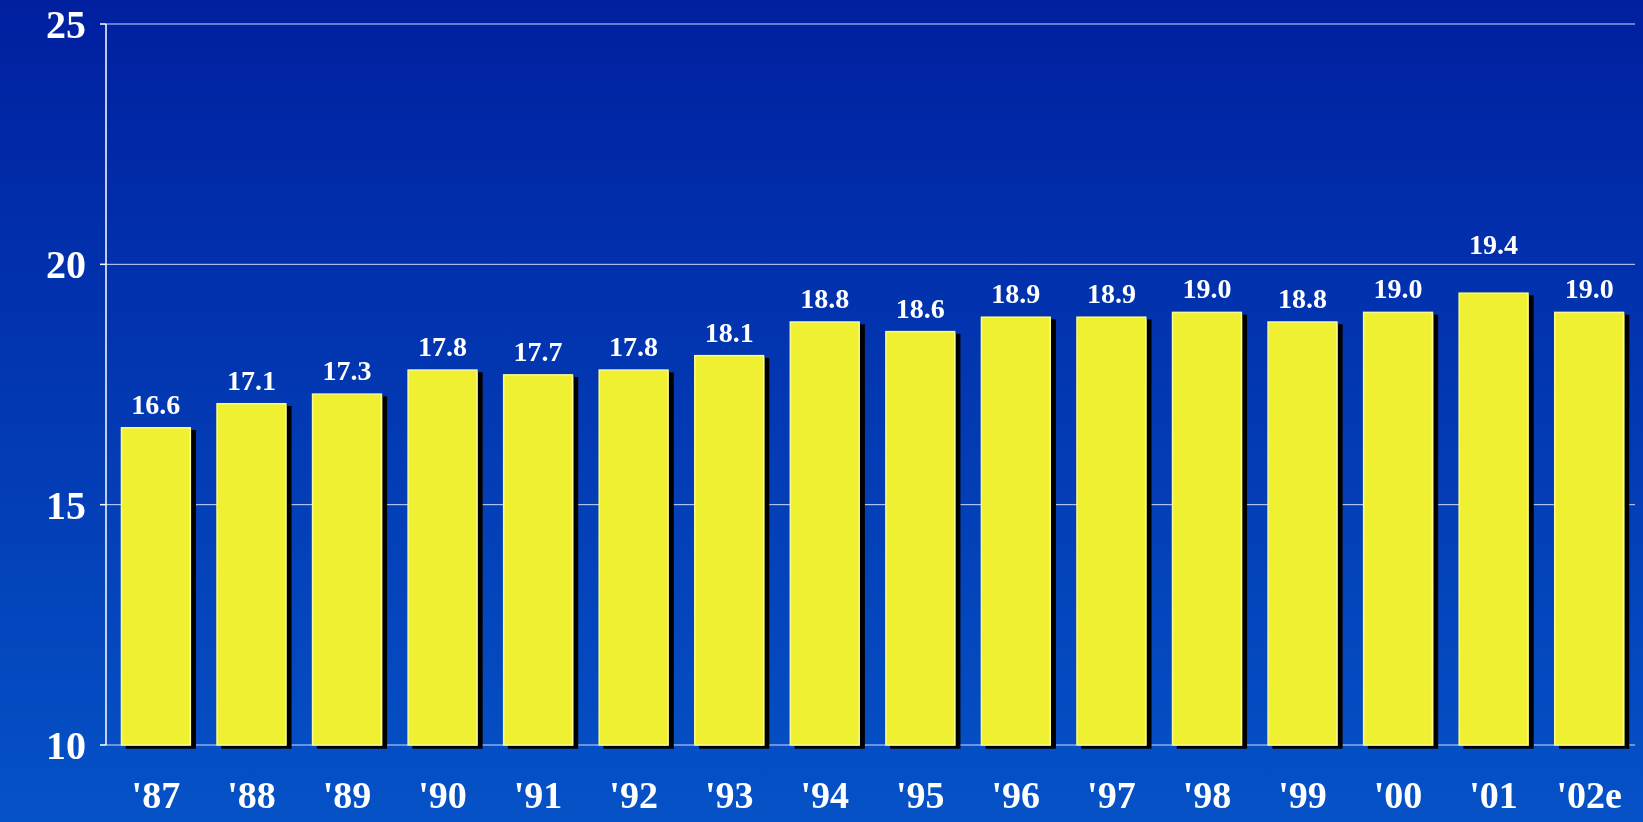 The width and height of the screenshot is (1643, 822). I want to click on data-label: 18.6, so click(920, 308).